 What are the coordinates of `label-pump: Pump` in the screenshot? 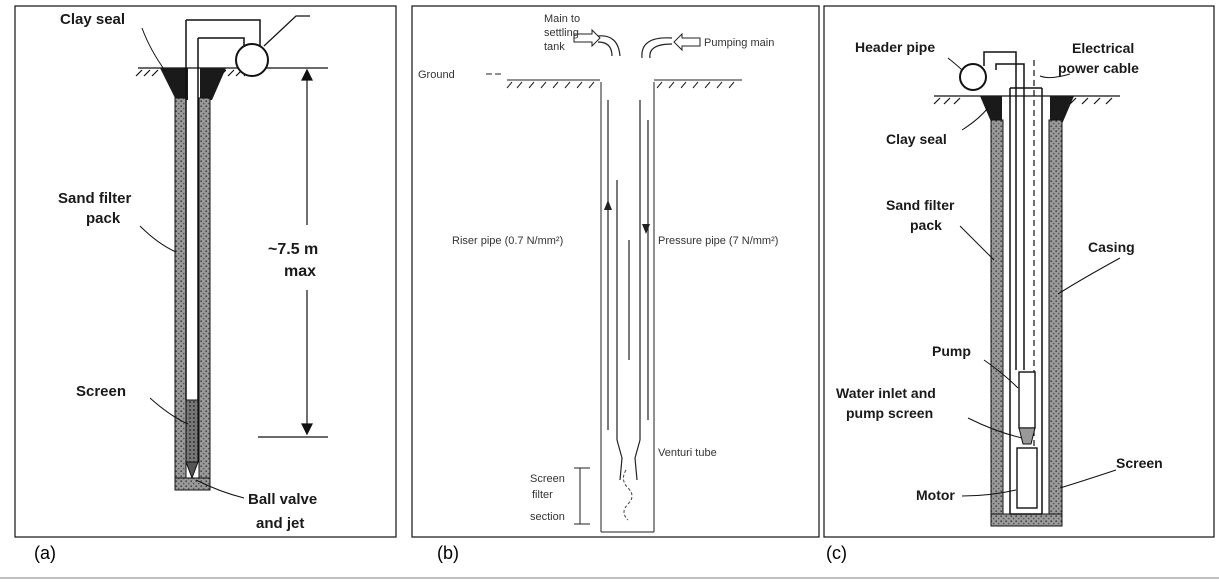 It's located at (951, 351).